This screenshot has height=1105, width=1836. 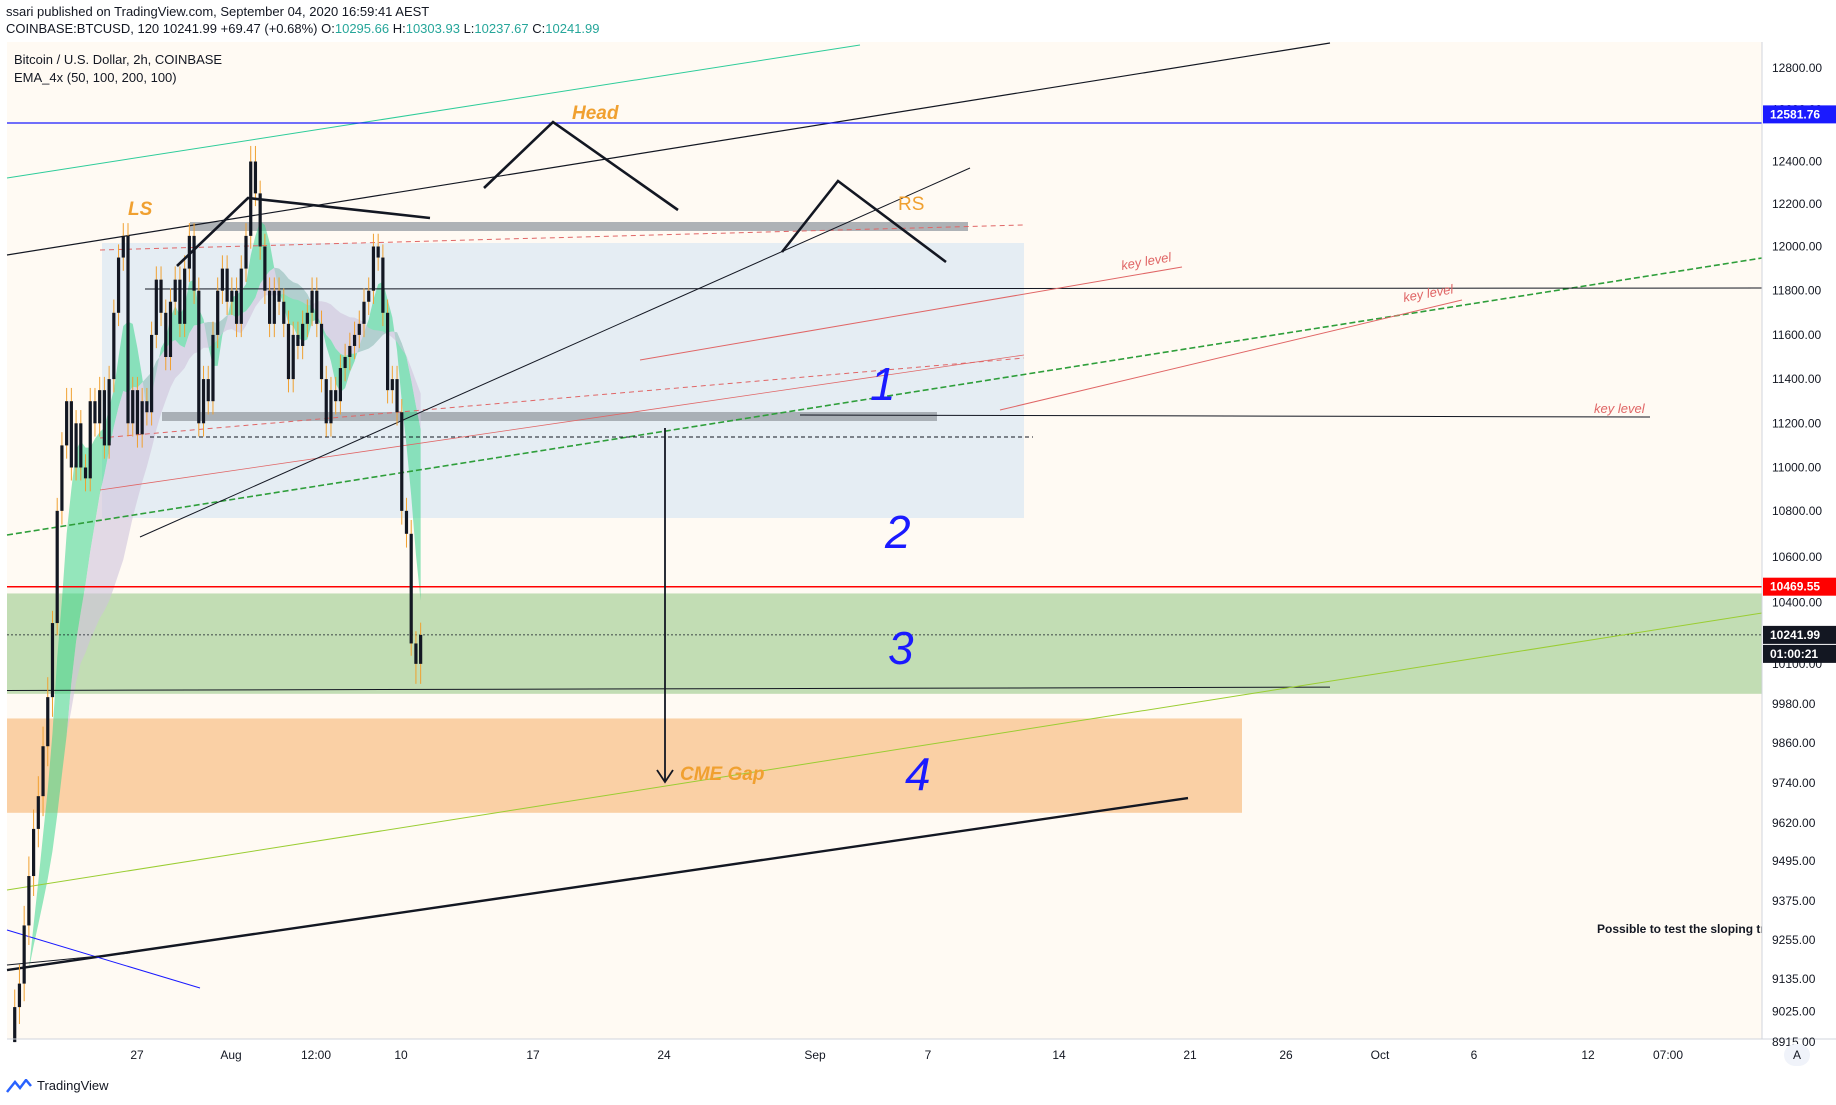 What do you see at coordinates (1797, 247) in the screenshot?
I see `price-tick-label: 12000.00` at bounding box center [1797, 247].